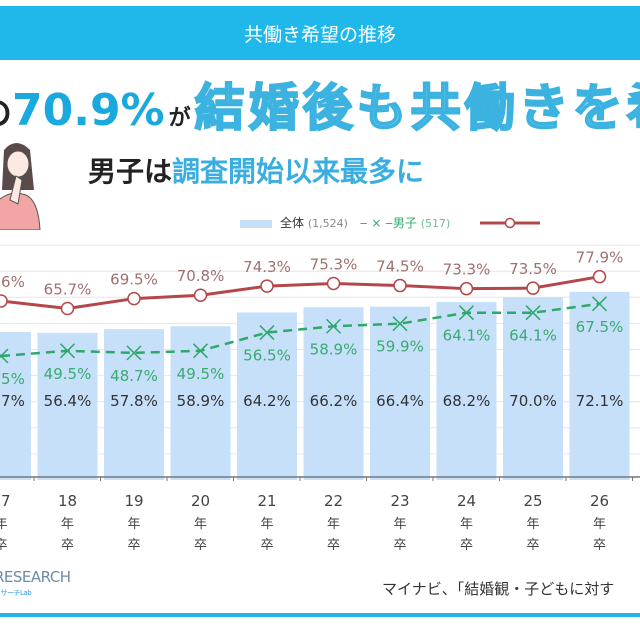  I want to click on headline-main: 結婚後も共働きを希, so click(417, 108).